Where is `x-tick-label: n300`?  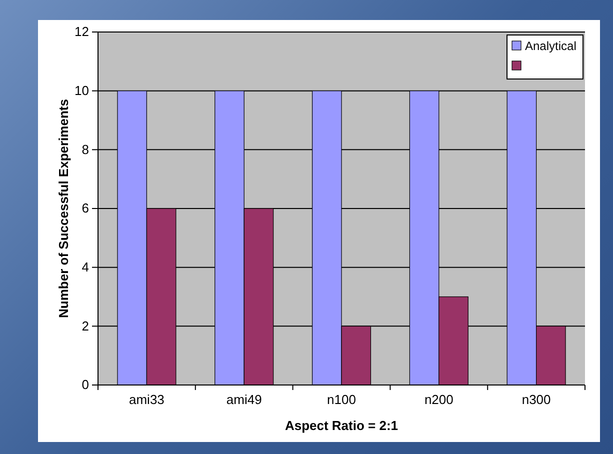 x-tick-label: n300 is located at coordinates (536, 400).